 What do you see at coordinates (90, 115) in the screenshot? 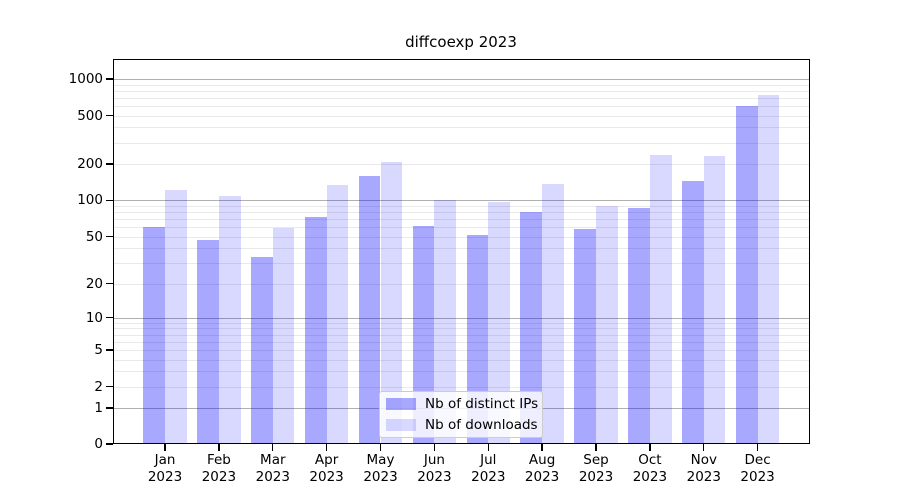
I see `y-tick-label: 500` at bounding box center [90, 115].